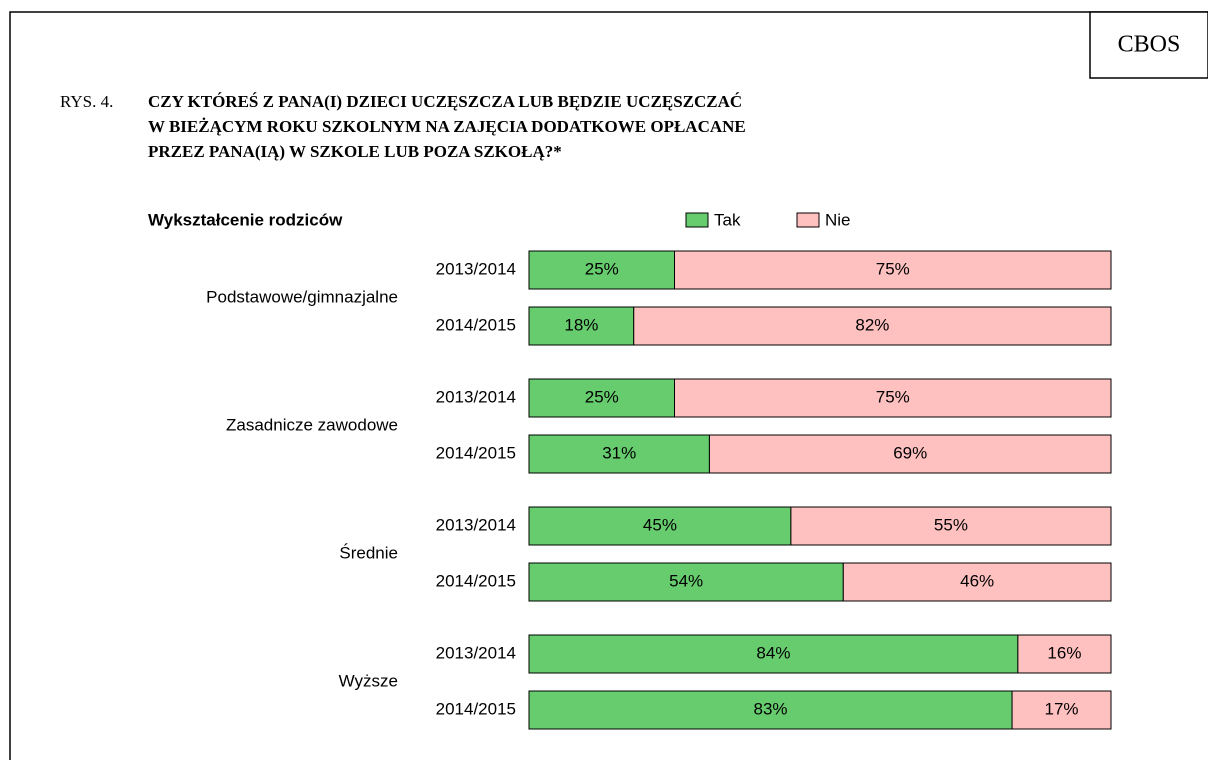 This screenshot has height=760, width=1208. I want to click on value-label: 83%, so click(771, 708).